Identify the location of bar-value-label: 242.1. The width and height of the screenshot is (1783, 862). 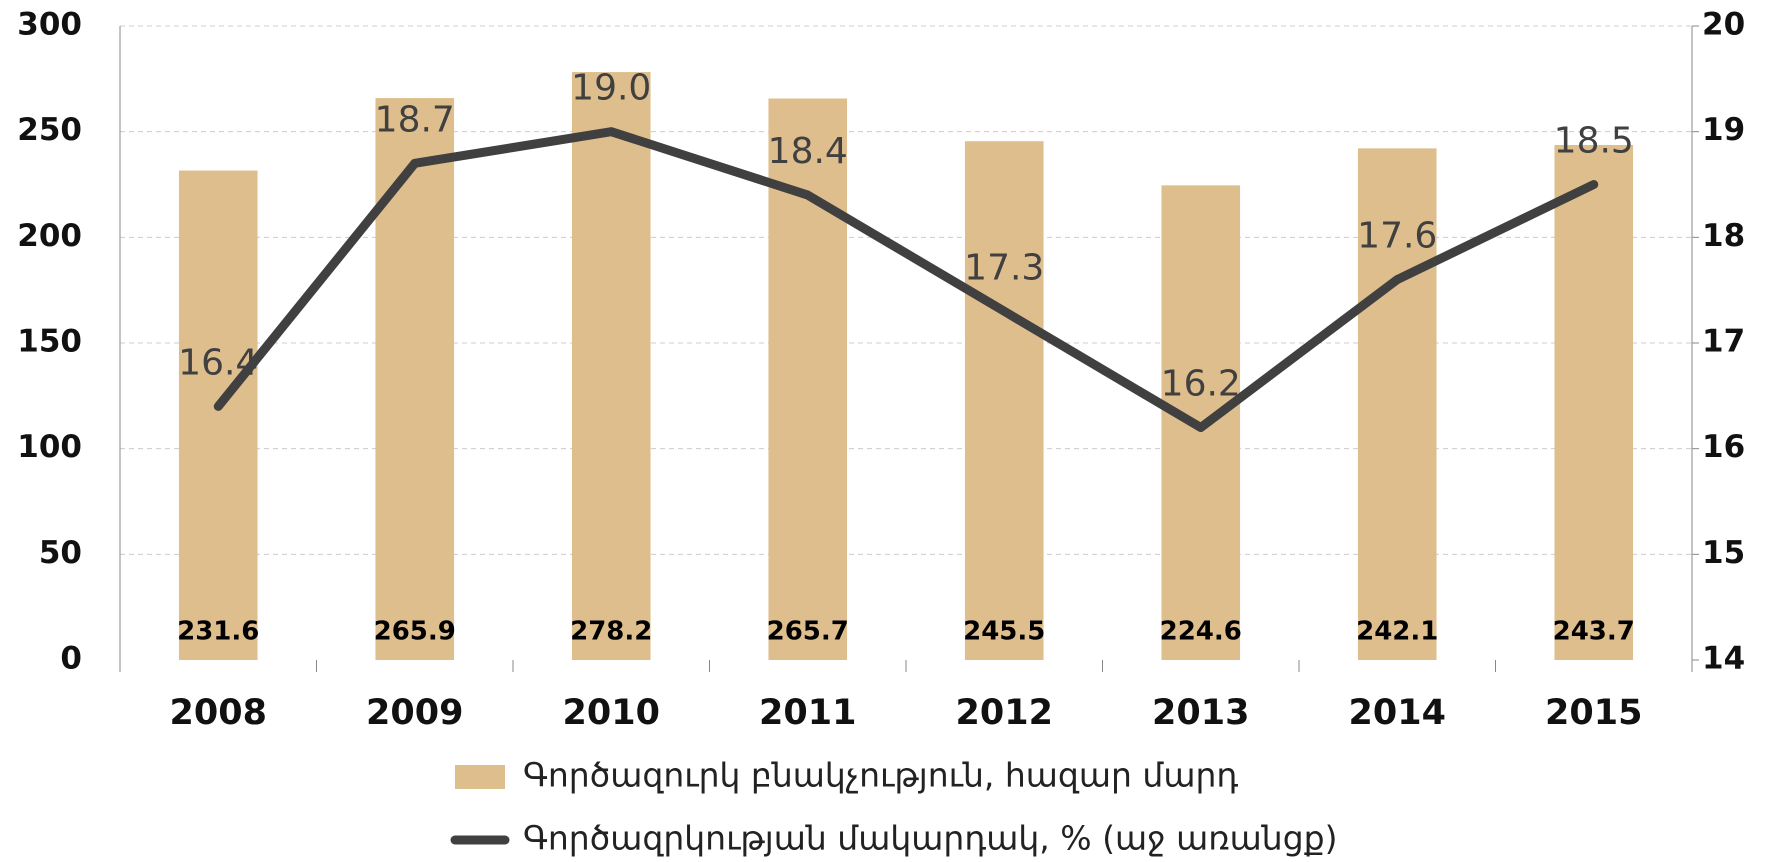
(1397, 632).